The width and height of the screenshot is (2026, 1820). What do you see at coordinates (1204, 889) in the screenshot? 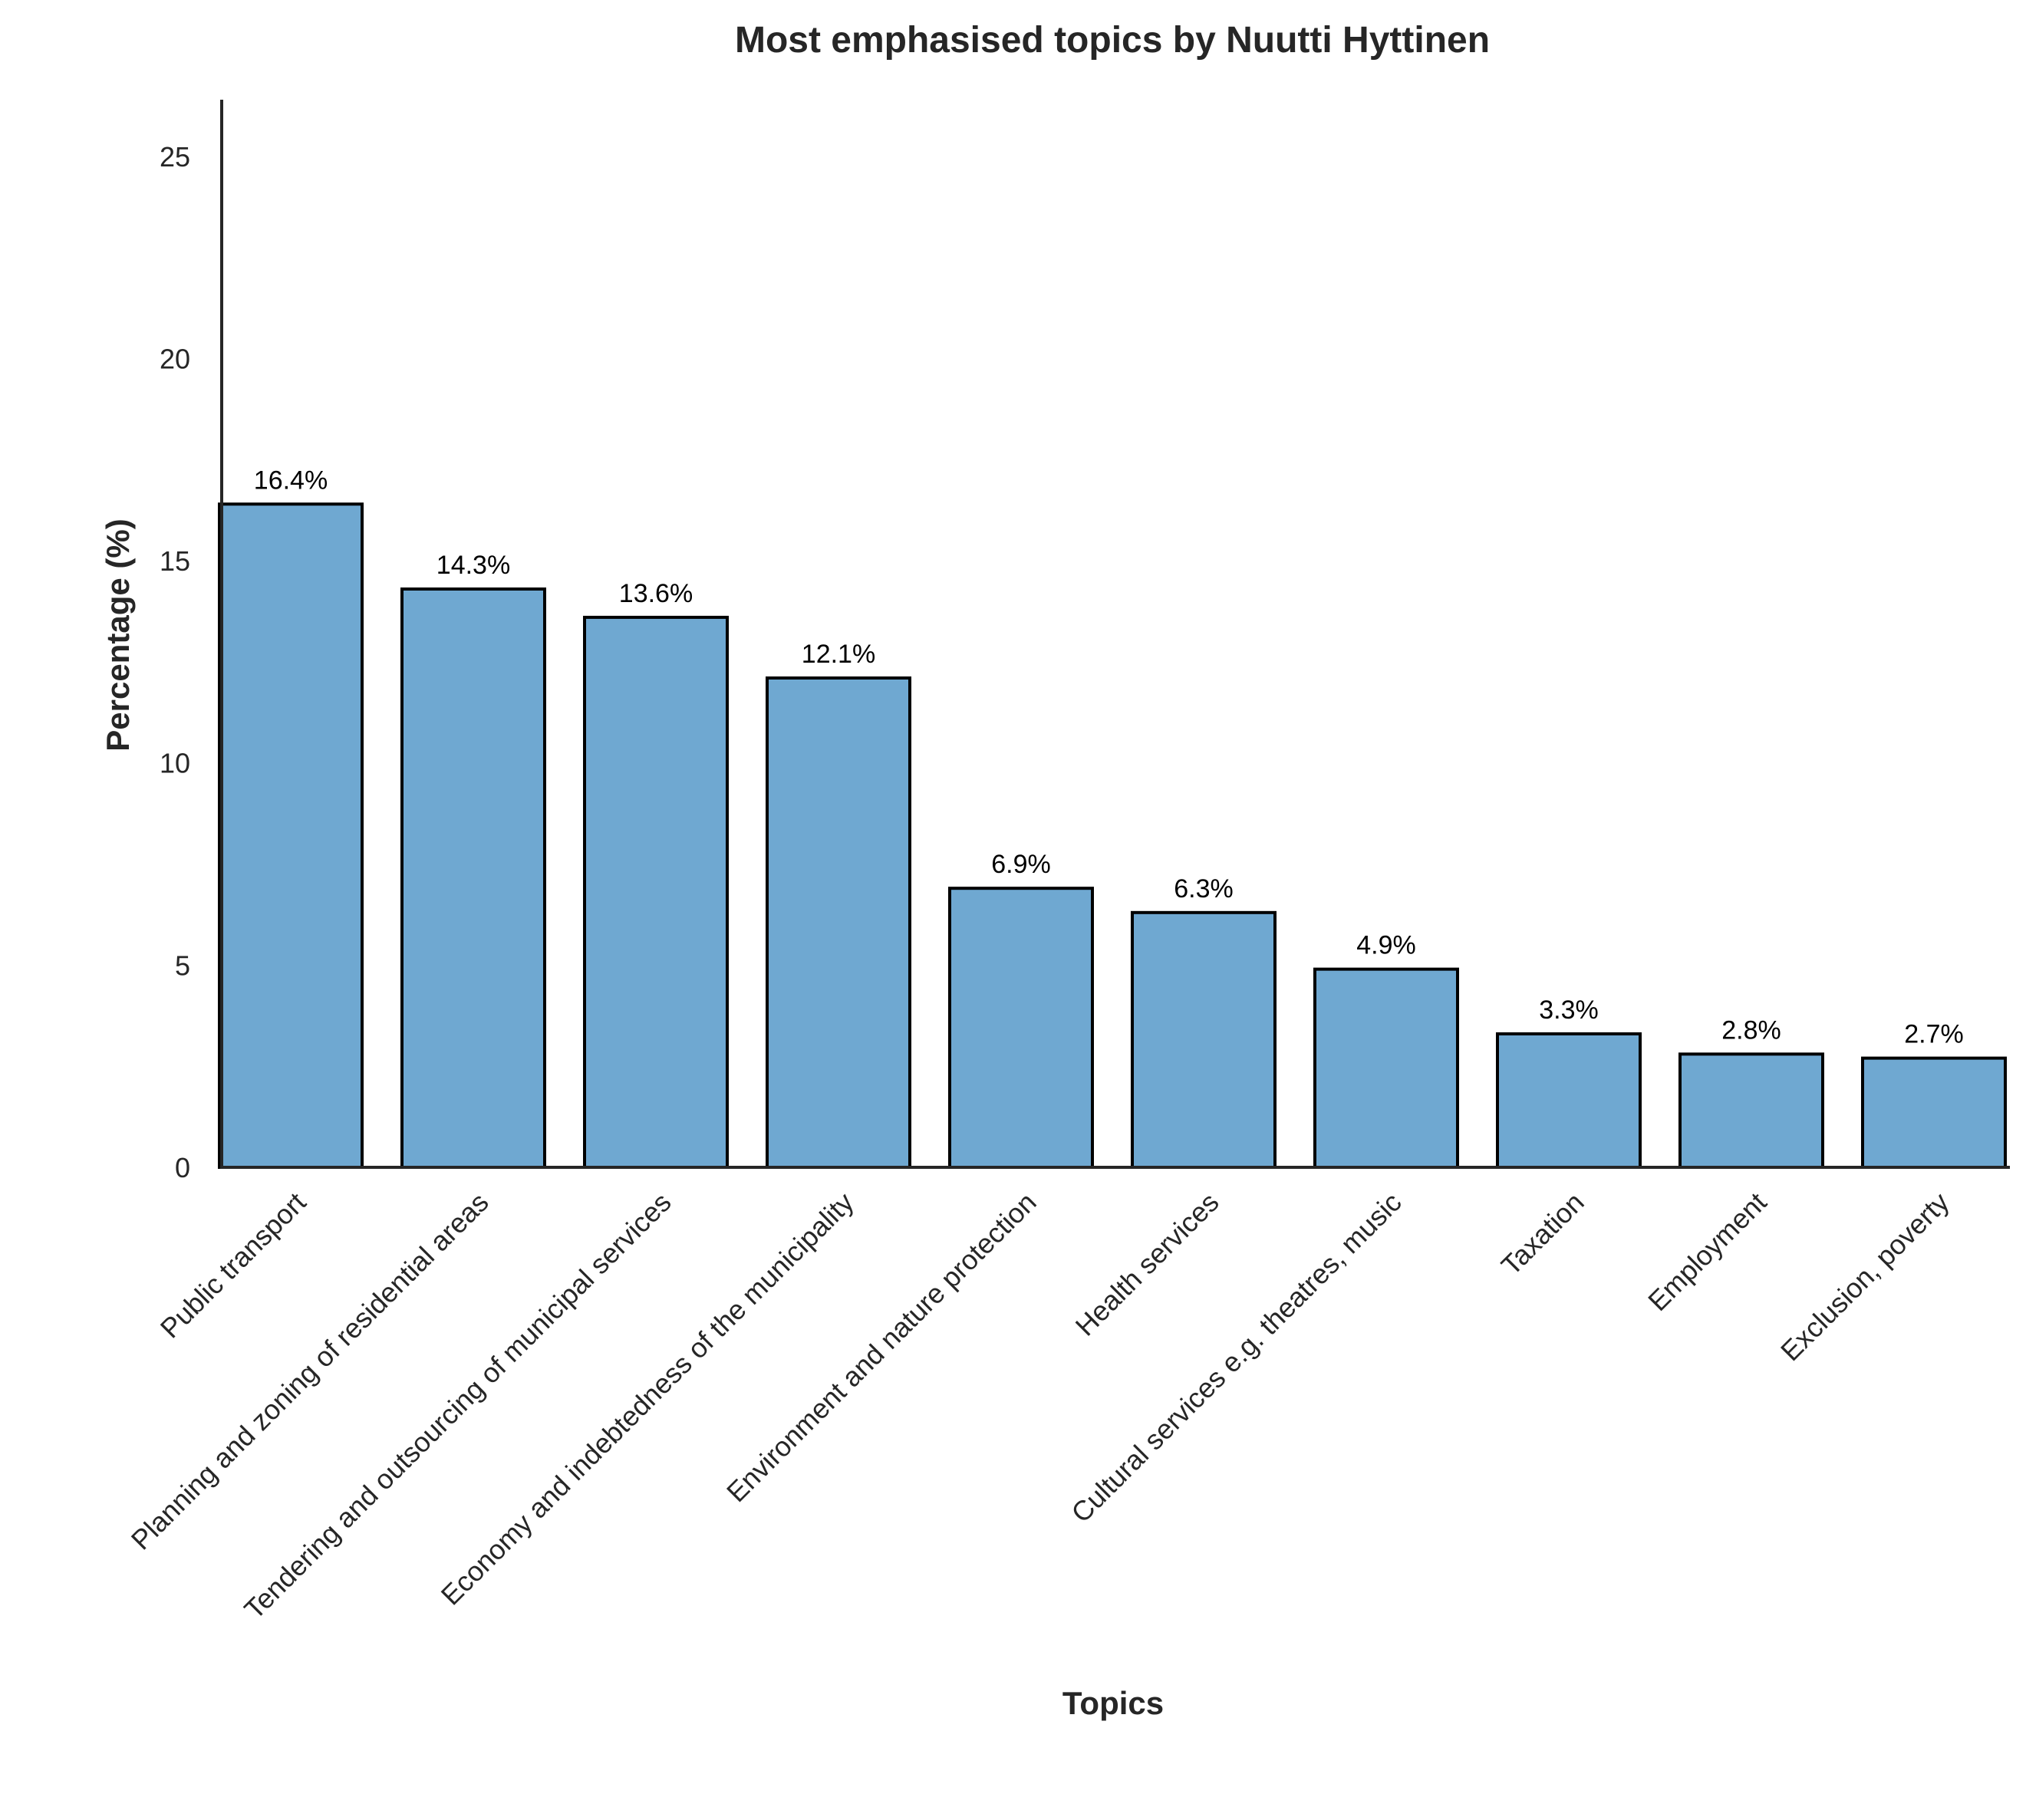
I see `data-label: 6.3%` at bounding box center [1204, 889].